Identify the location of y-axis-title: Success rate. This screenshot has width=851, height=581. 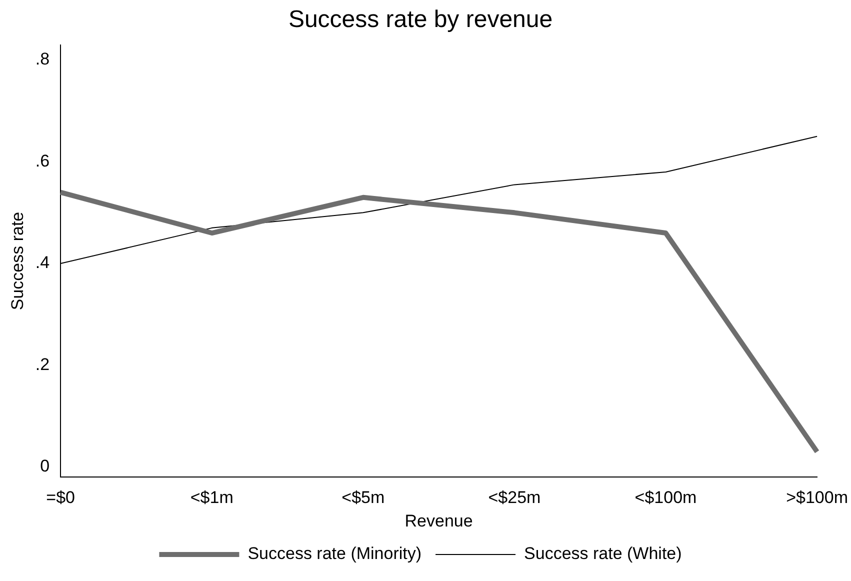
(17, 261).